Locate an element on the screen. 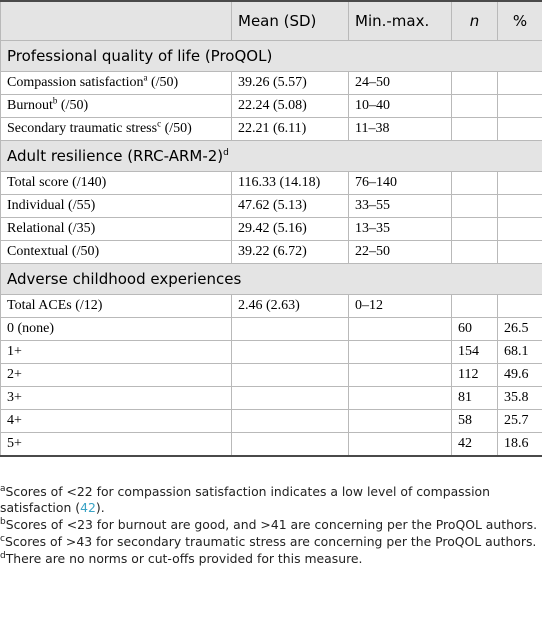 Image resolution: width=542 pixels, height=630 pixels. row-label: Compassion satisfactiona (/50) is located at coordinates (116, 83).